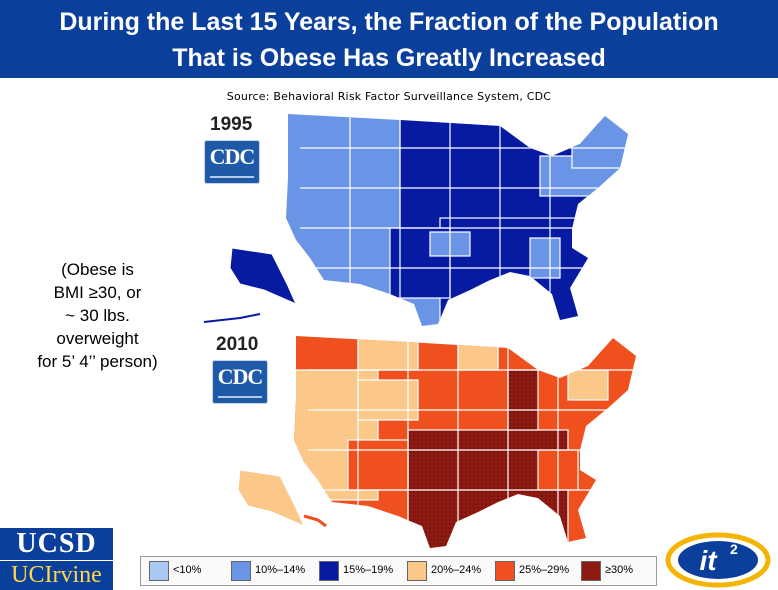 The width and height of the screenshot is (778, 590). I want to click on legend-label: 25%–29%, so click(544, 570).